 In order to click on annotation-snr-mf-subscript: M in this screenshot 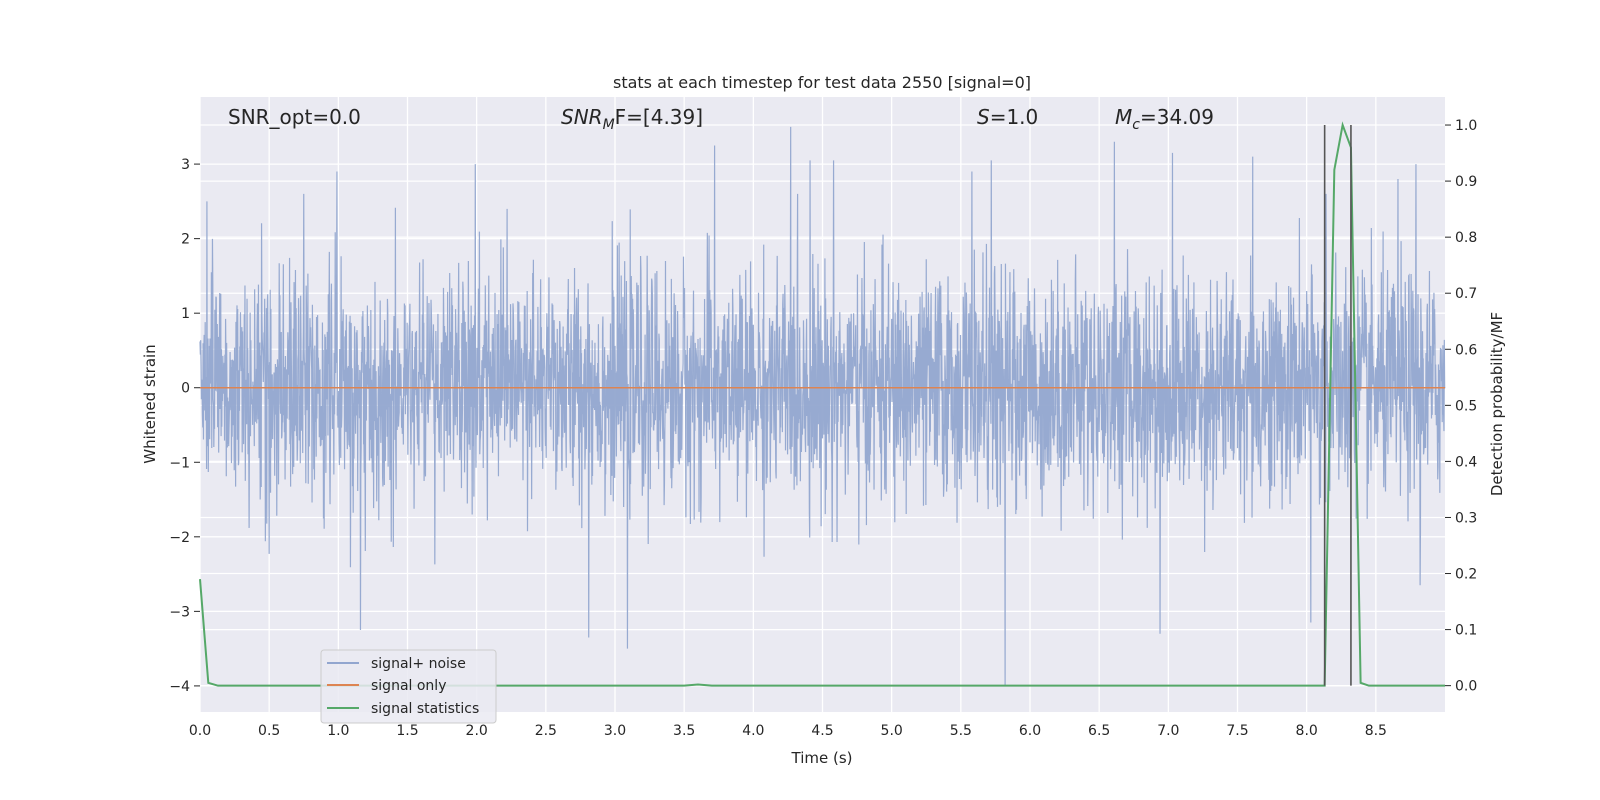, I will do `click(609, 125)`.